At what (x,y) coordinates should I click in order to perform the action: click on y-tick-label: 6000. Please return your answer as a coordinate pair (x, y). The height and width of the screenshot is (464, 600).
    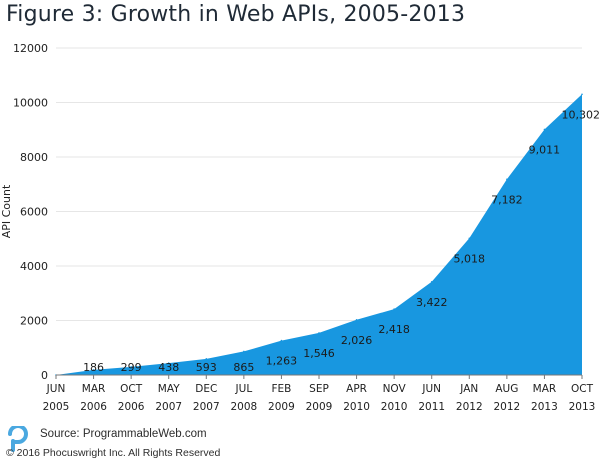
    Looking at the image, I should click on (34, 212).